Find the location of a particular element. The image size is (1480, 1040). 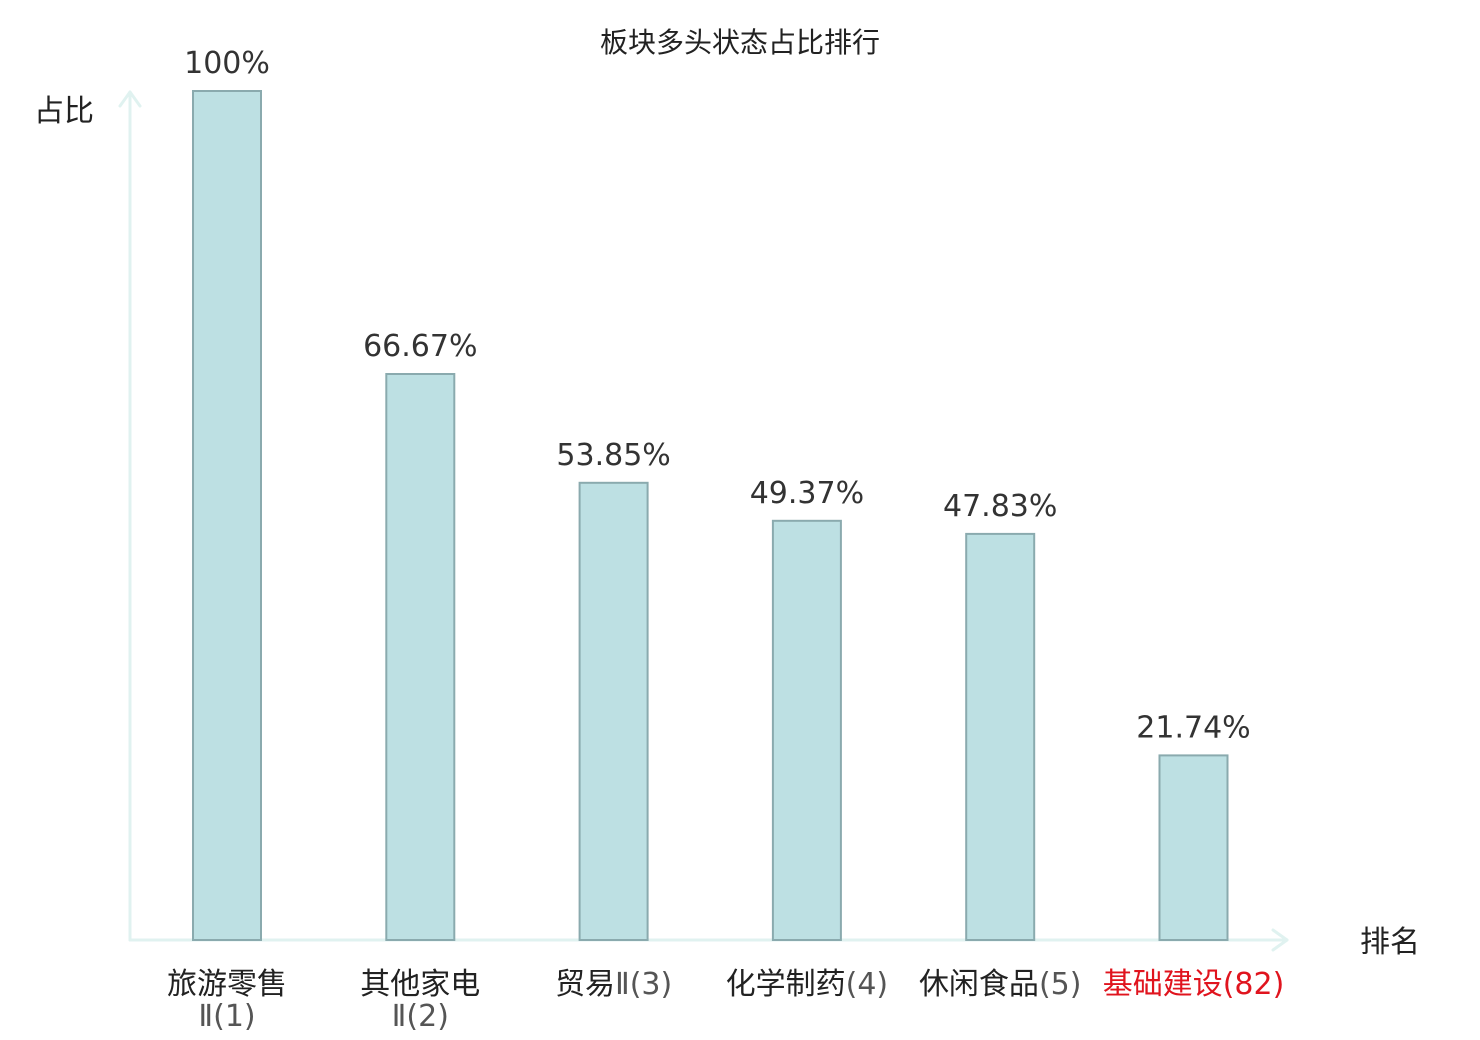

value-label-4: 49.37% is located at coordinates (807, 493).